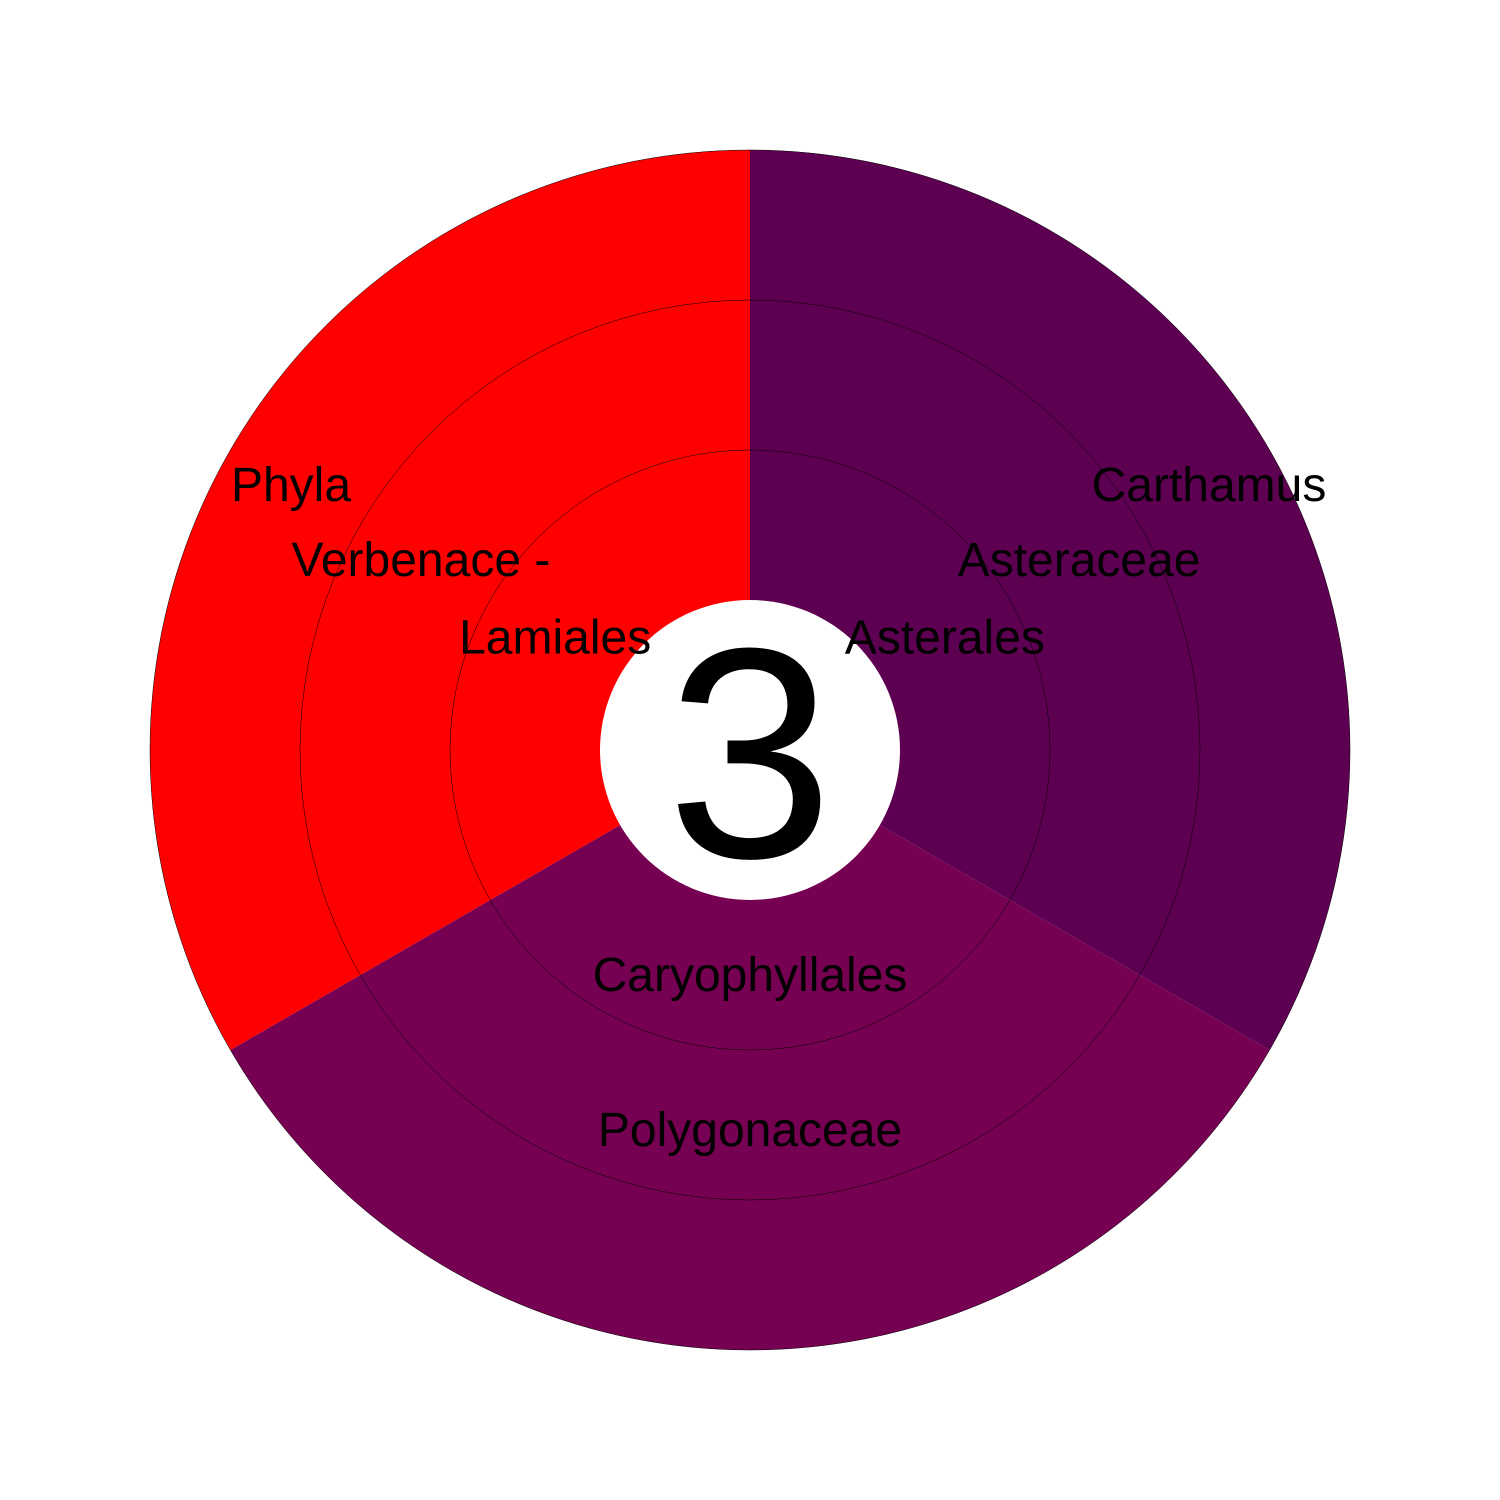 The image size is (1500, 1500). I want to click on genus-label: Carthamus, so click(1209, 485).